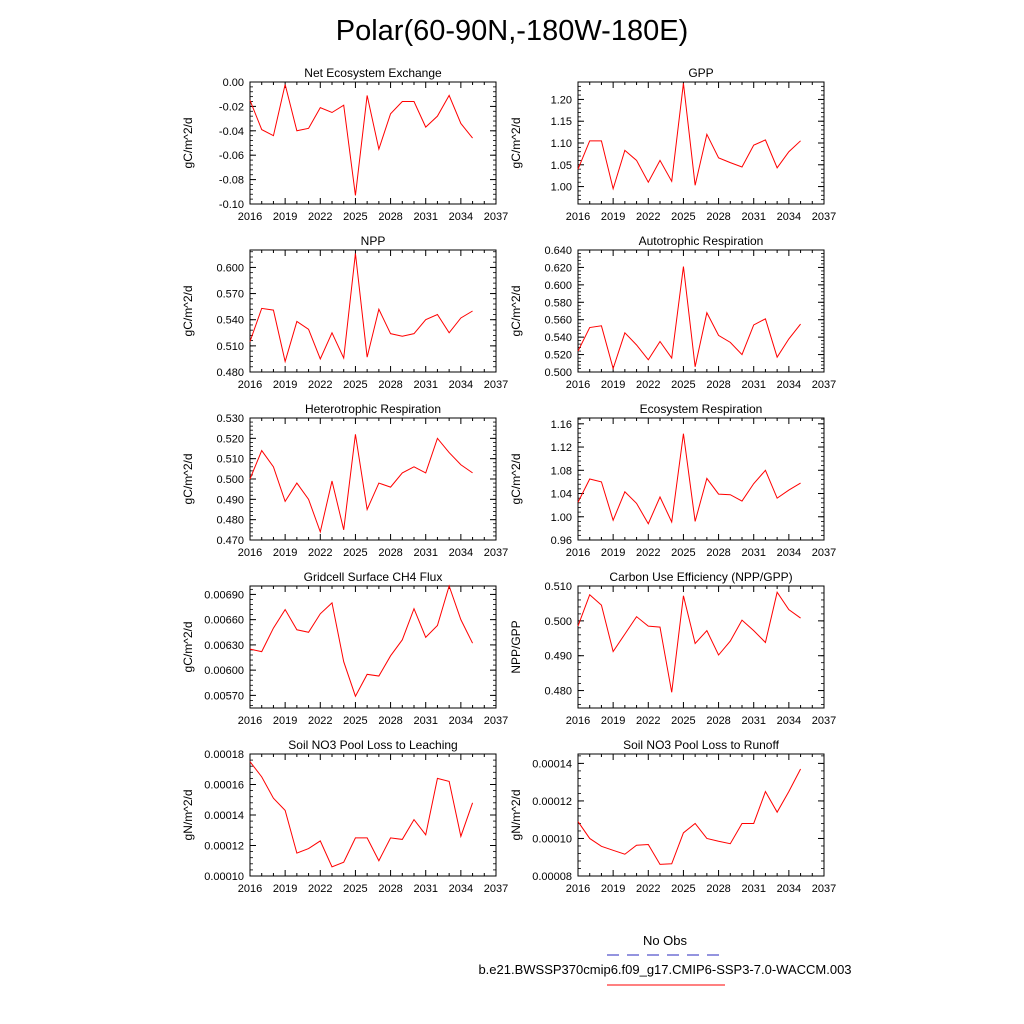  I want to click on legend-obs-label: No Obs, so click(665, 940).